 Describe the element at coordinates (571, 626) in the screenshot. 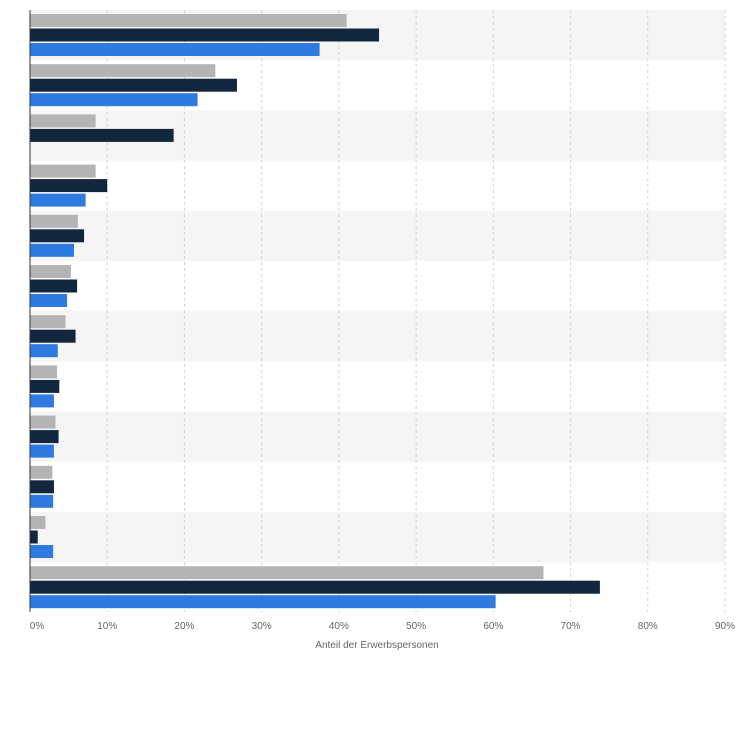

I see `x-tick-label: 70%` at that location.